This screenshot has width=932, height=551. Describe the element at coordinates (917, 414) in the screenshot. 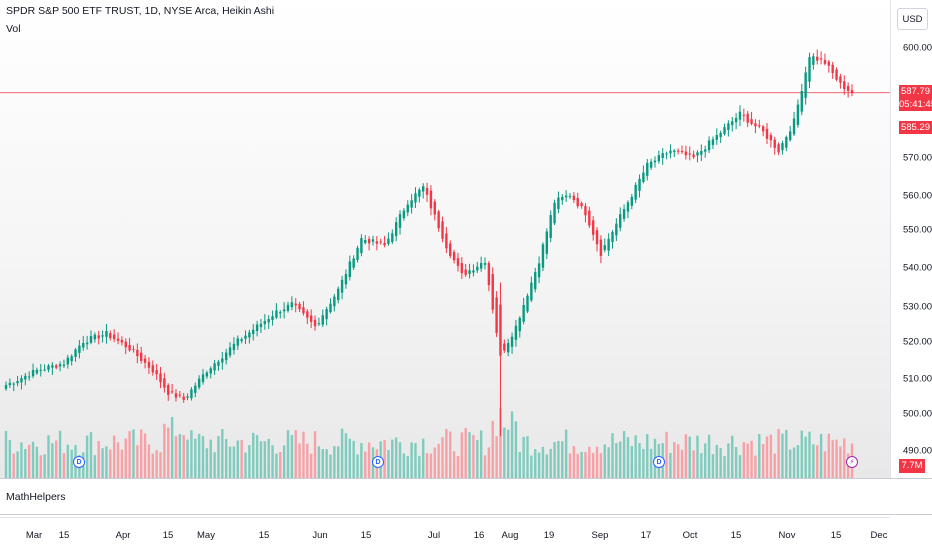

I see `price-tick-label: 500.00` at that location.